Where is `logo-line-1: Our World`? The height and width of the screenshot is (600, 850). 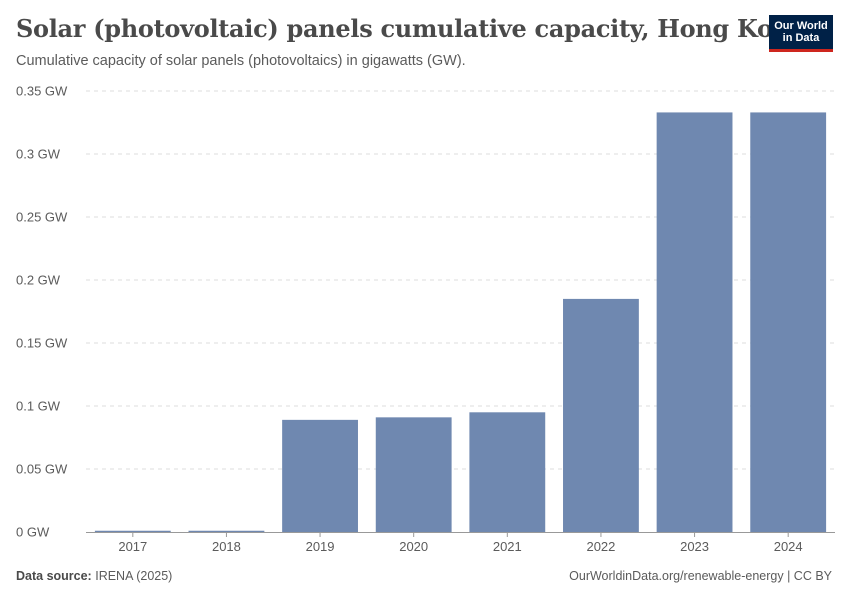 logo-line-1: Our World is located at coordinates (801, 26).